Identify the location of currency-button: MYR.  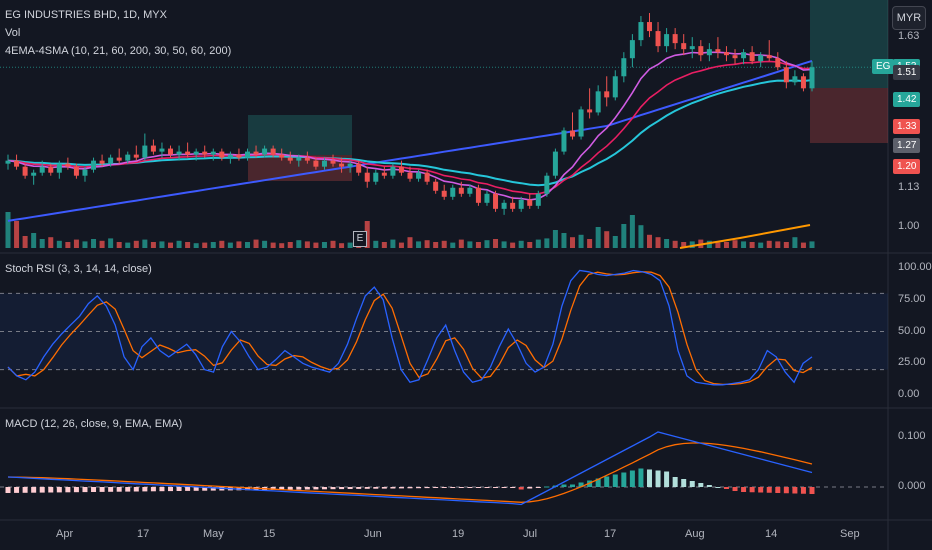
(909, 18).